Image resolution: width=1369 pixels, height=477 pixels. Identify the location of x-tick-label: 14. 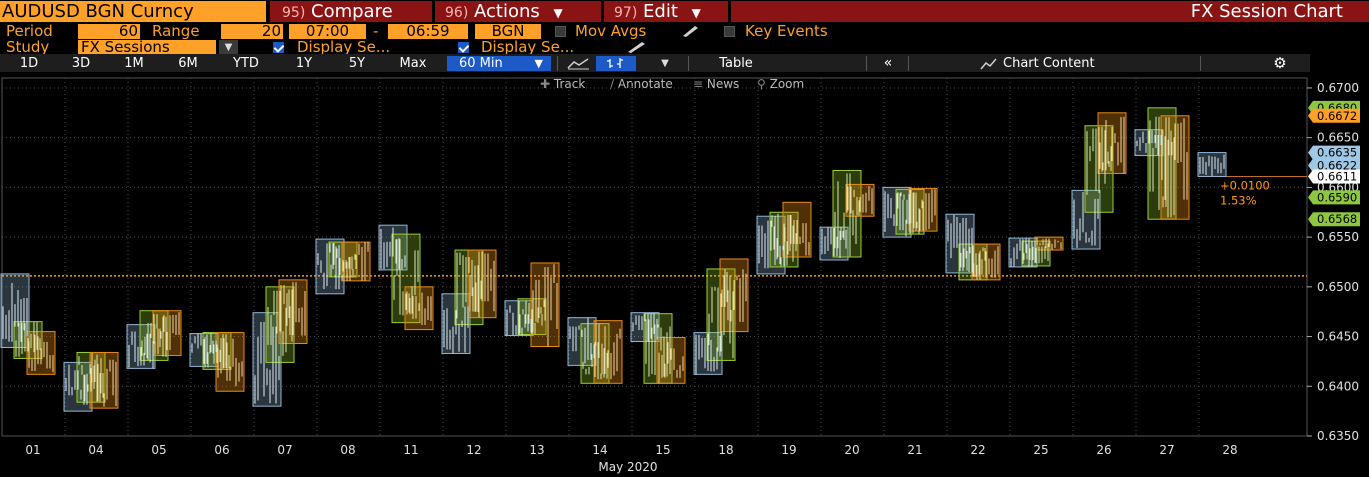
(599, 450).